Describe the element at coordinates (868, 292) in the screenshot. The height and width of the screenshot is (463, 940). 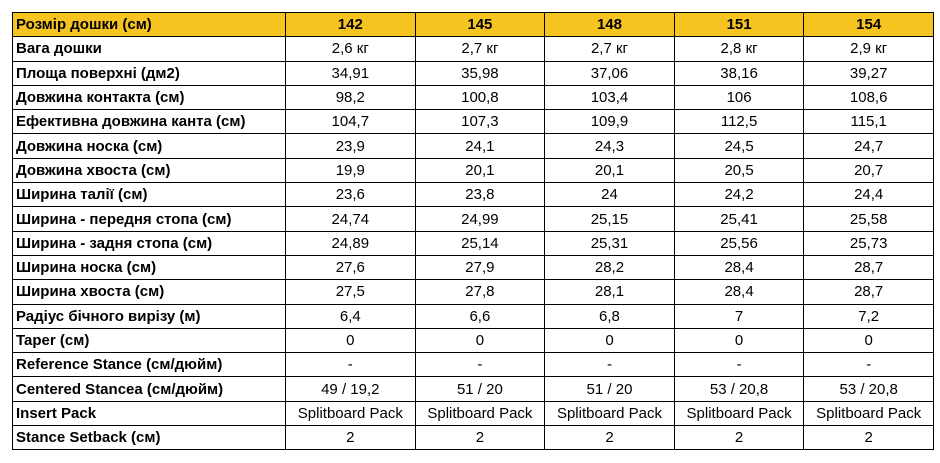
I see `cell: 28,7` at that location.